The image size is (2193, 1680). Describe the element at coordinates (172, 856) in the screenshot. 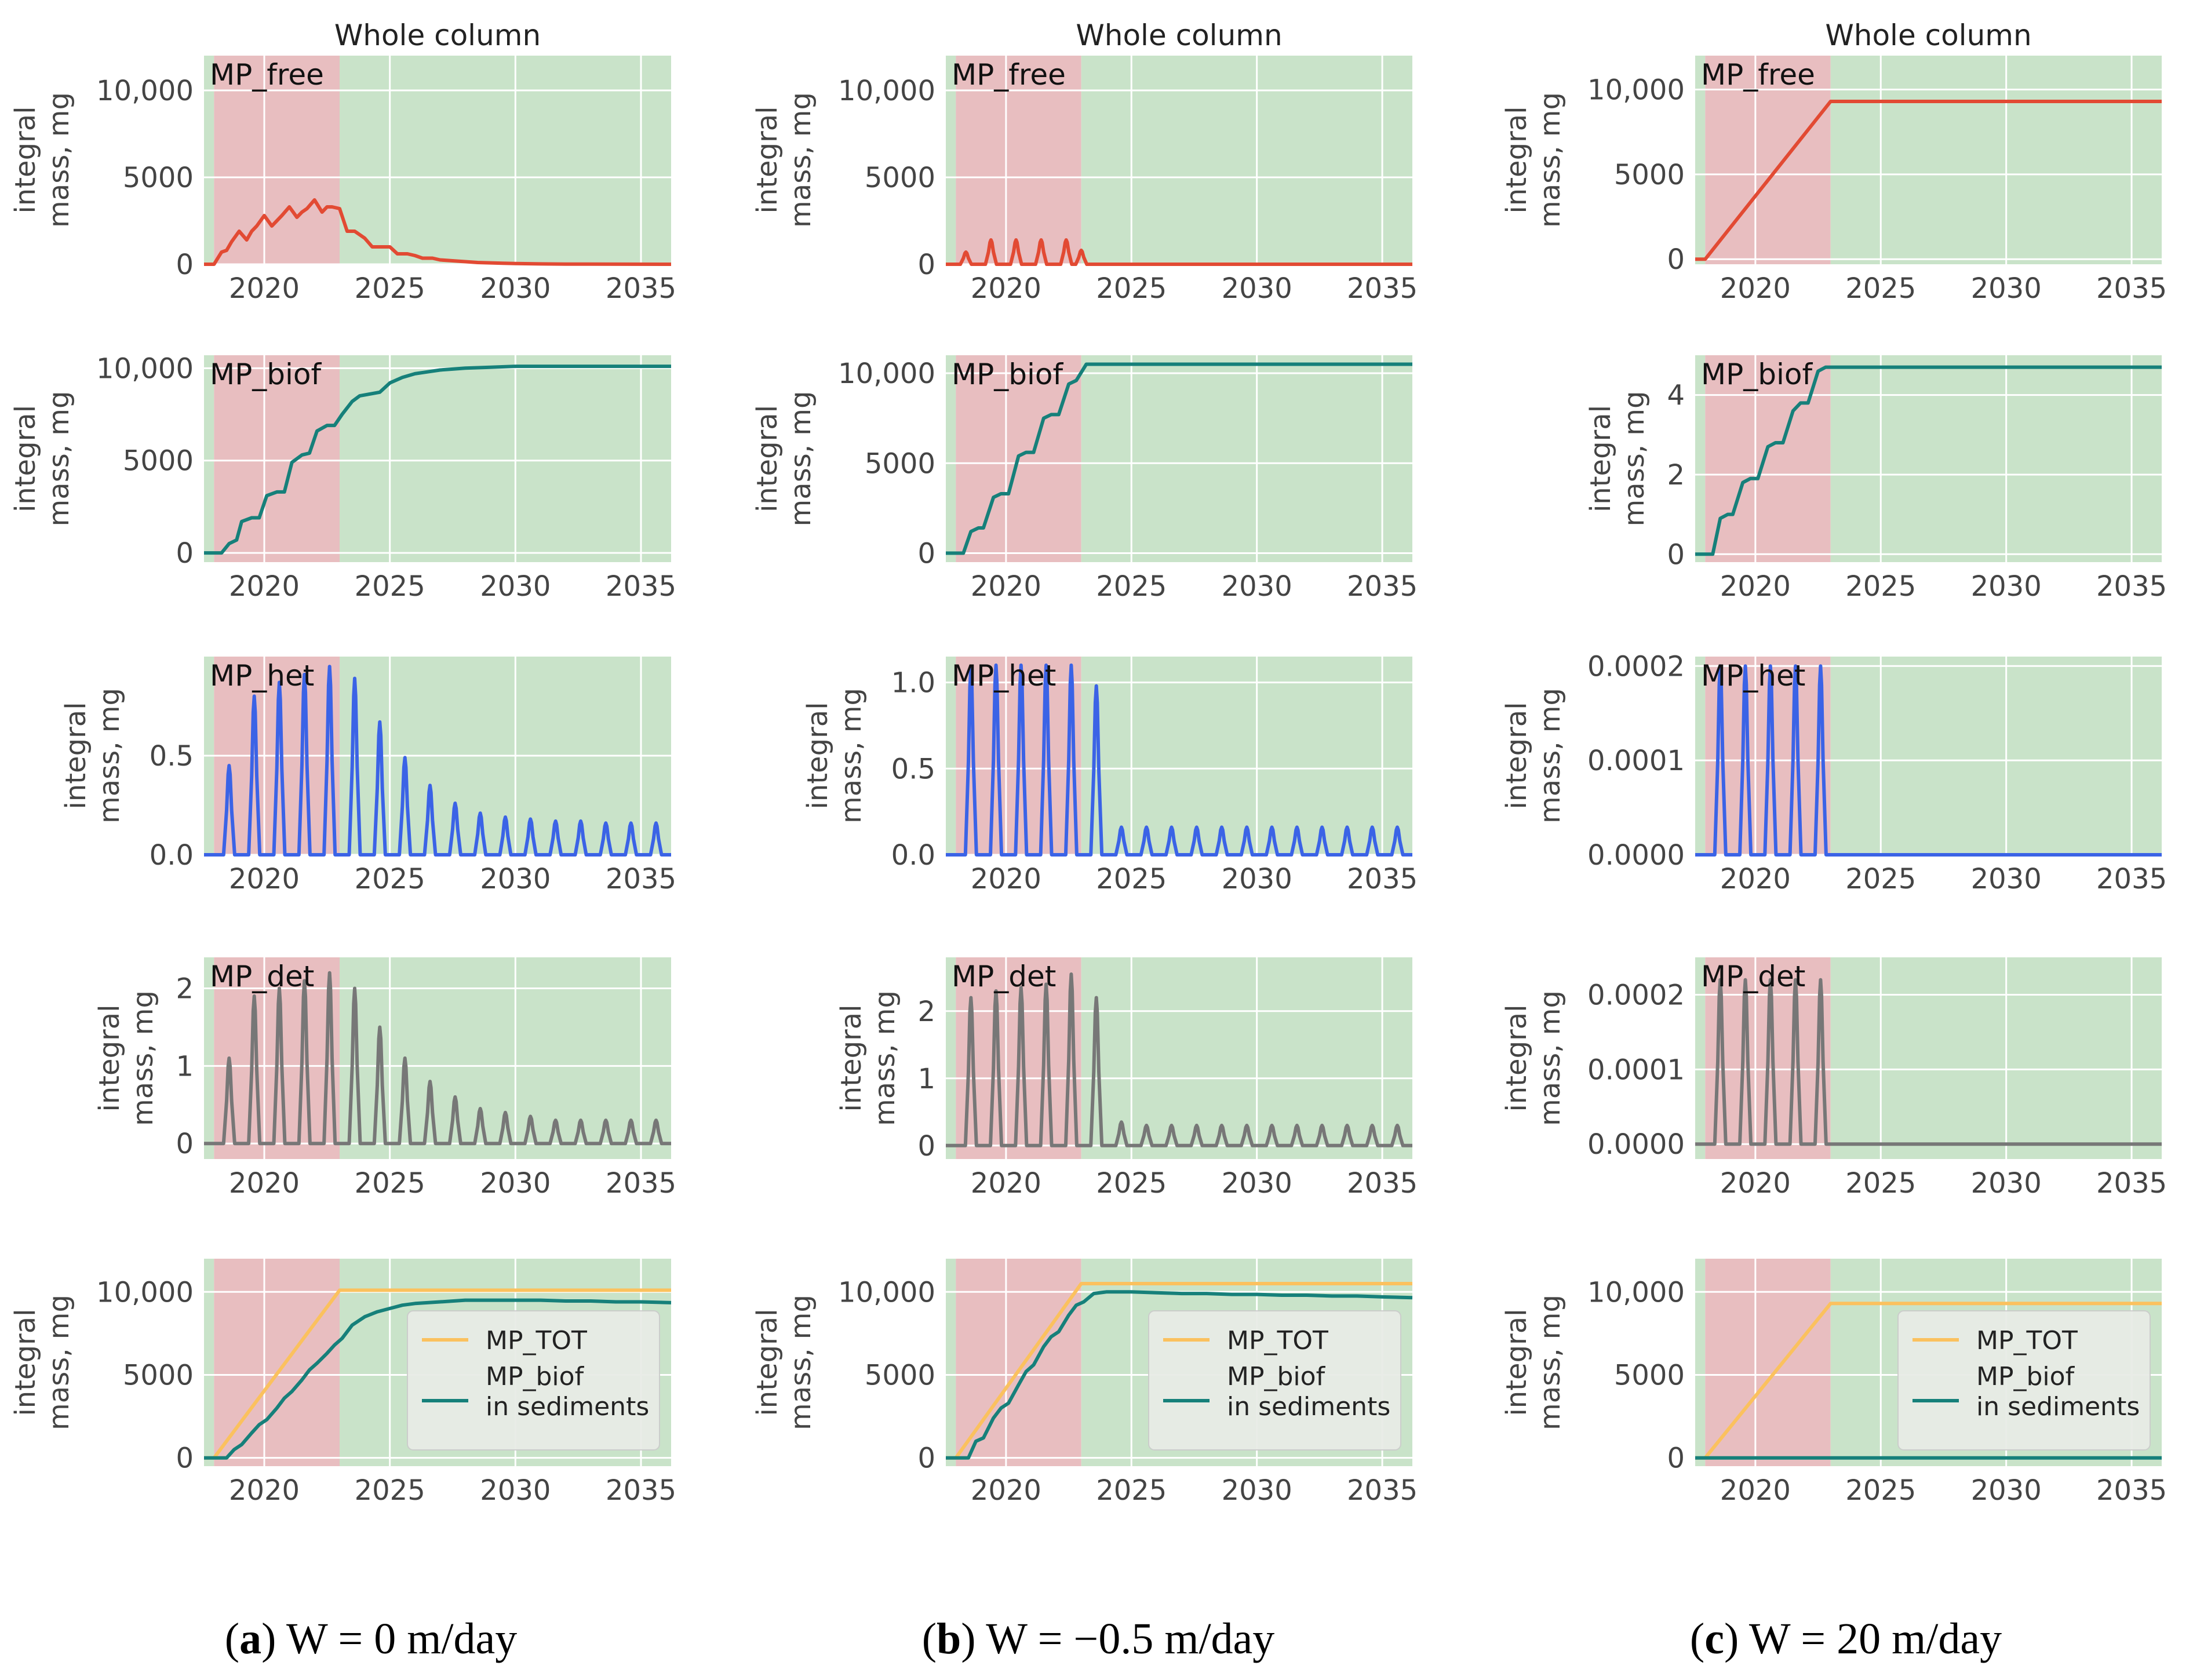

I see `y-tick-label: 0.0` at that location.